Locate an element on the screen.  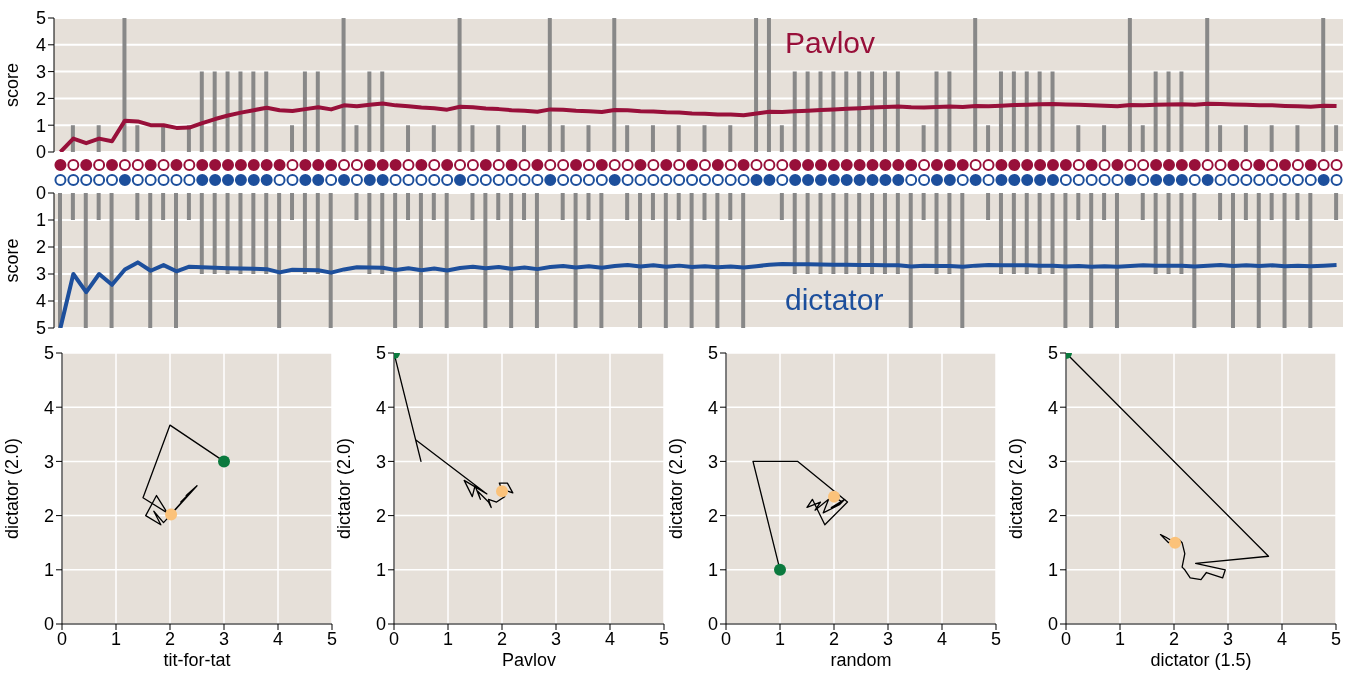
x-axis-title: dictator (1.5) is located at coordinates (1201, 660).